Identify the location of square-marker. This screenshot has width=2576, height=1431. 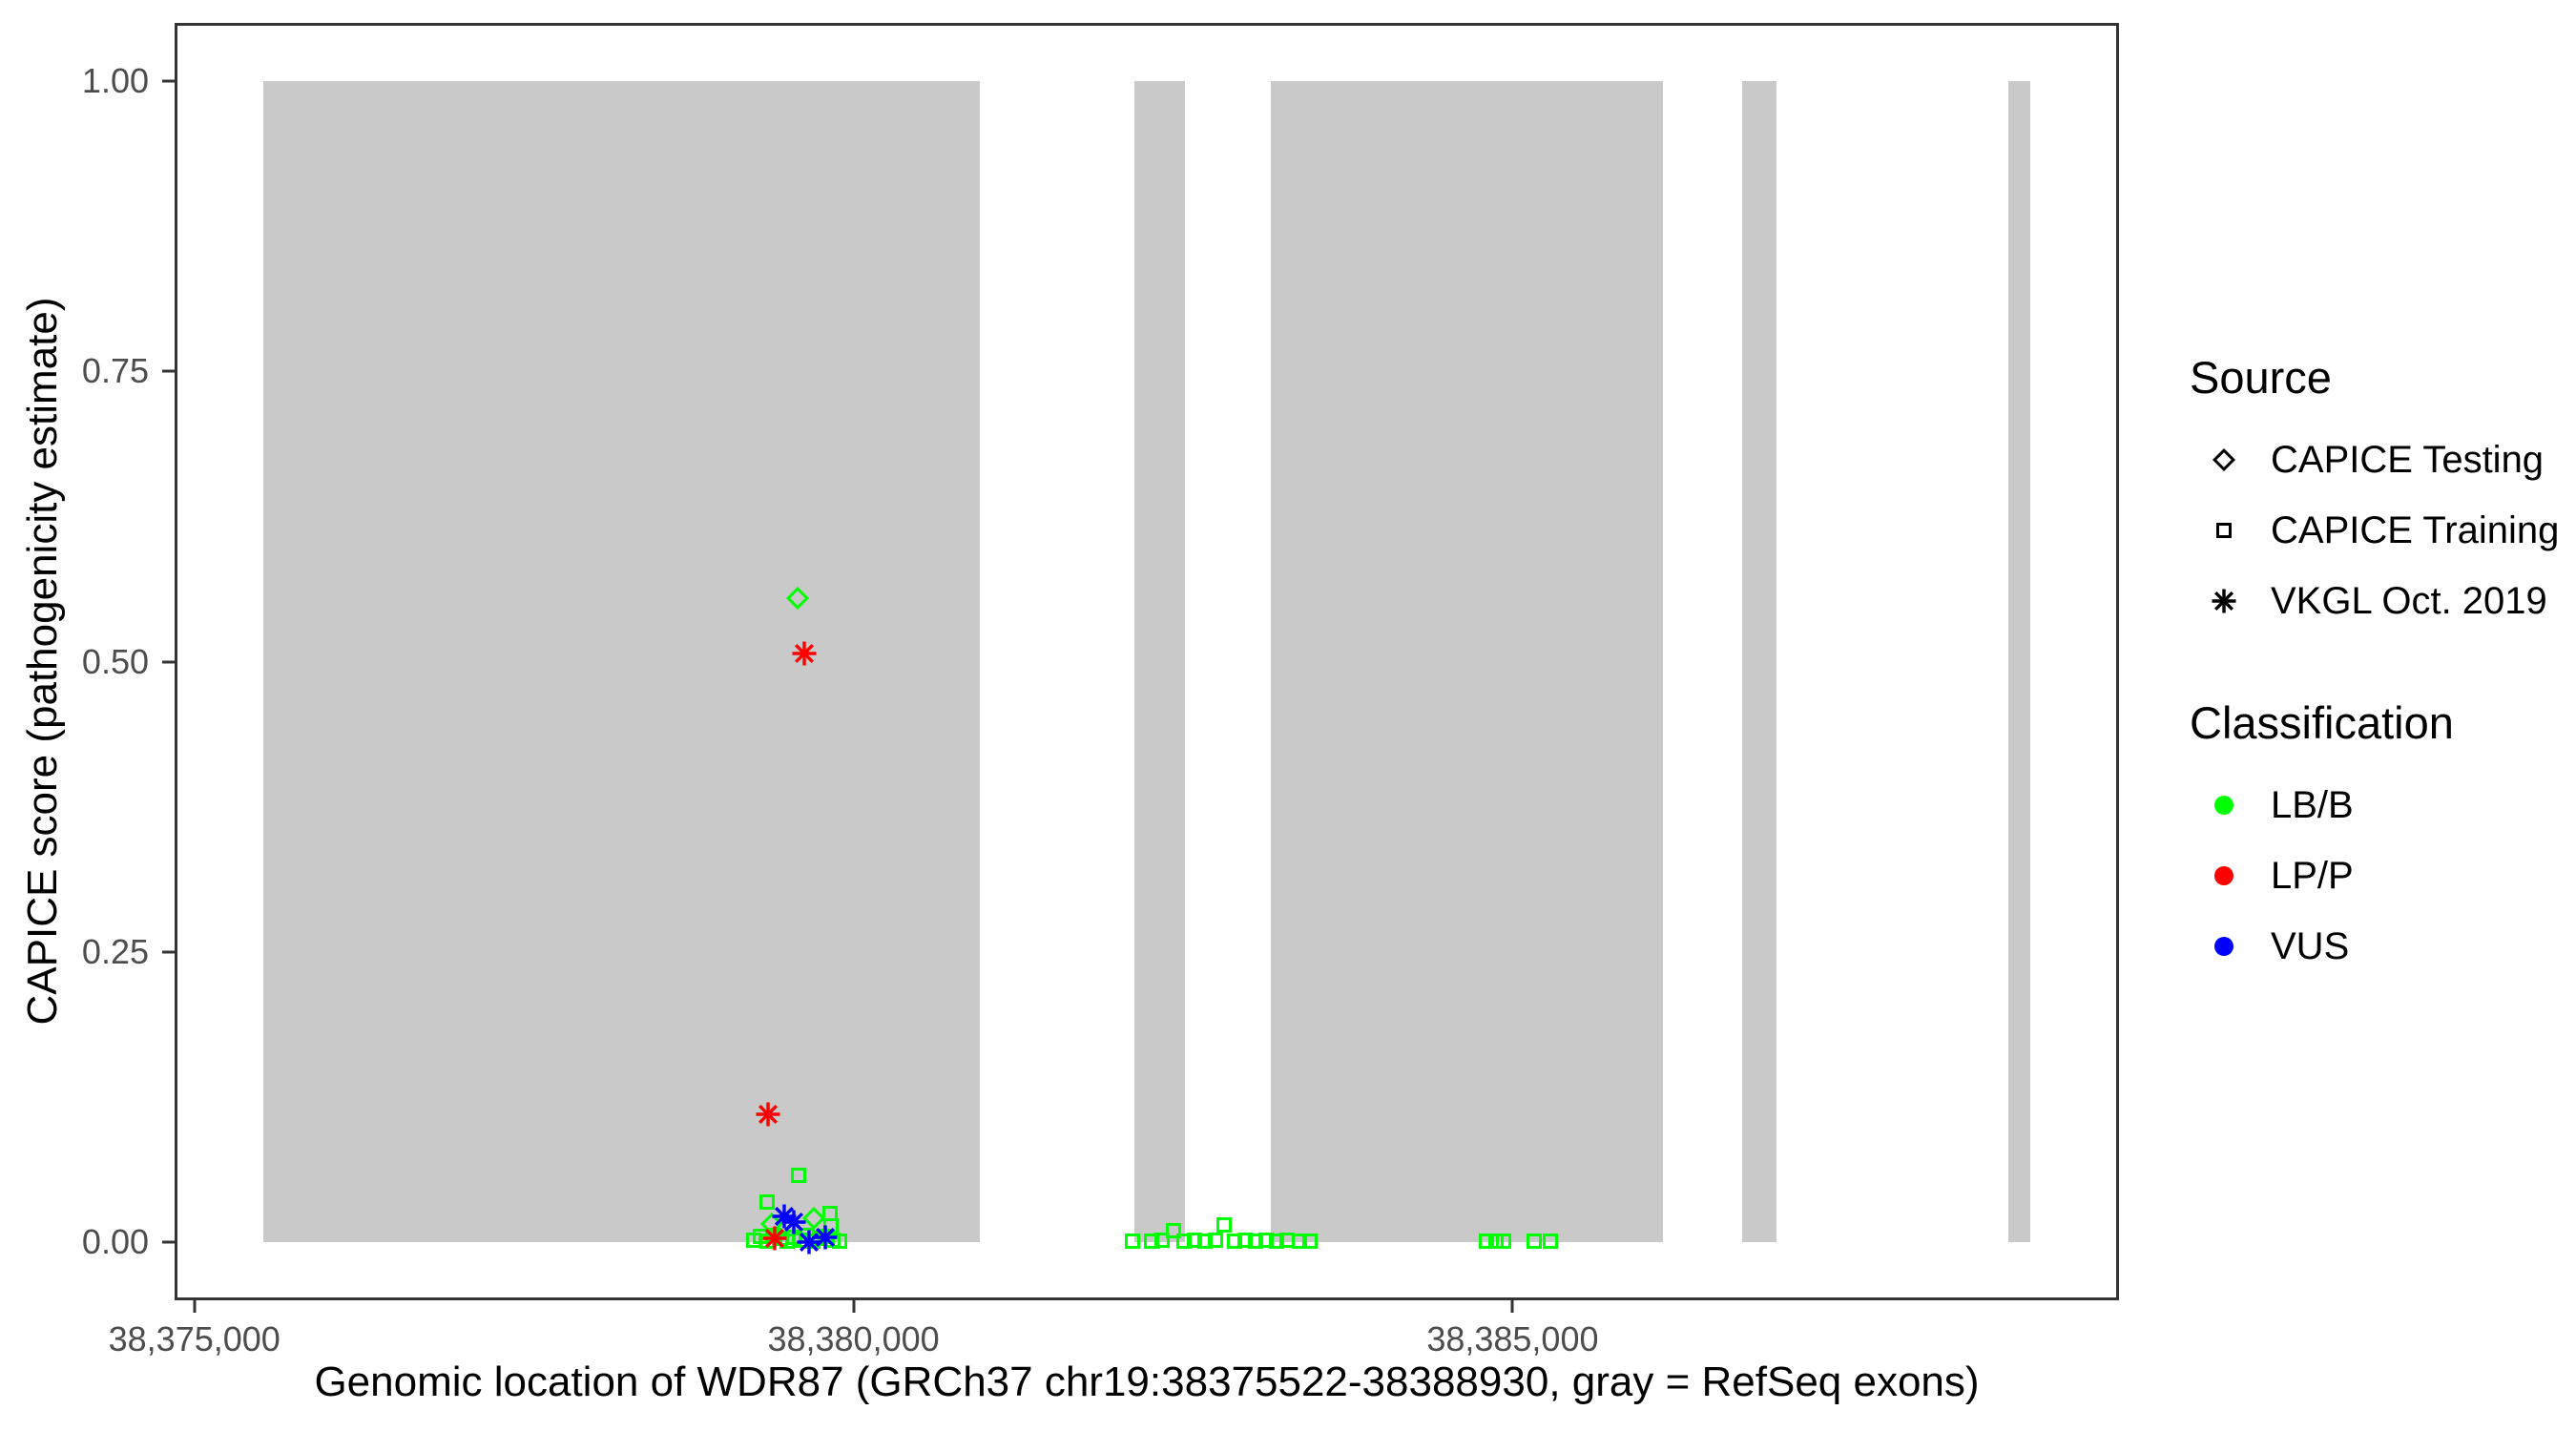
(2224, 530).